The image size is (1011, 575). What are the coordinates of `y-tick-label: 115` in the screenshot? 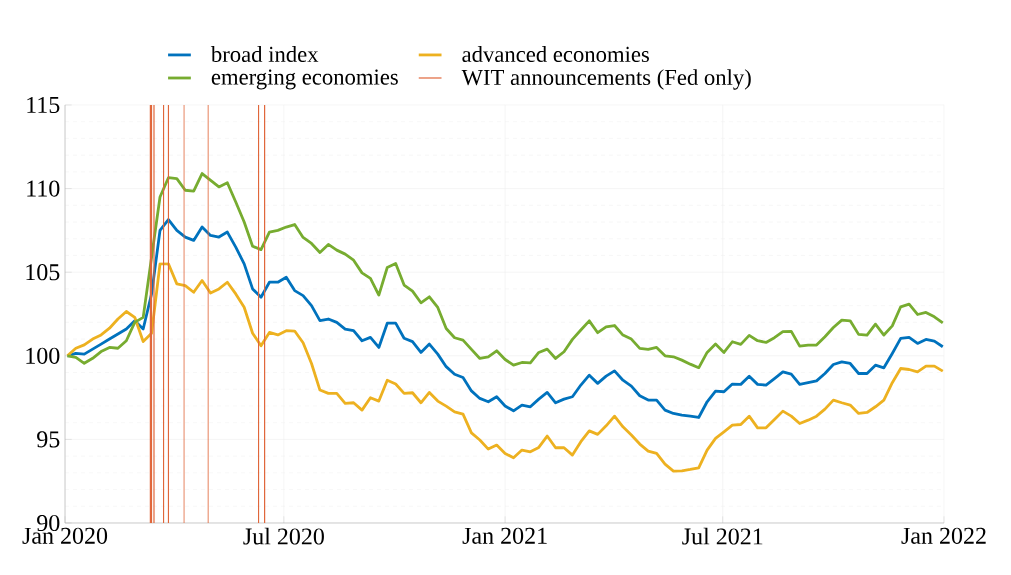 It's located at (43, 105).